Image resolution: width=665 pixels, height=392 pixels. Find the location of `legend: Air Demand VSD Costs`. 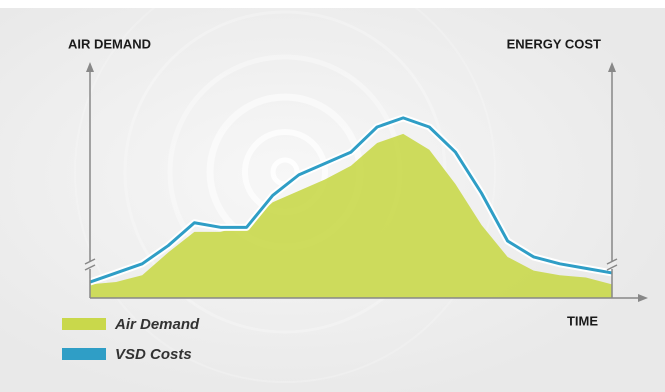

legend: Air Demand VSD Costs is located at coordinates (131, 339).